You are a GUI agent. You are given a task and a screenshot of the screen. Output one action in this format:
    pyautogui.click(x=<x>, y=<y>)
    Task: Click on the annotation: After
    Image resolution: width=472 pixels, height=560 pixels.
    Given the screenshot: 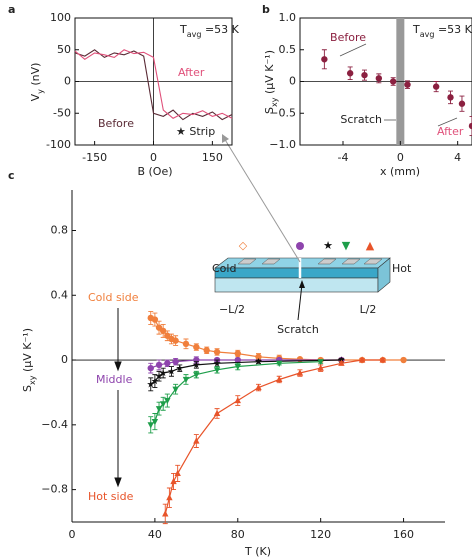 What is the action you would take?
    pyautogui.click(x=450, y=131)
    